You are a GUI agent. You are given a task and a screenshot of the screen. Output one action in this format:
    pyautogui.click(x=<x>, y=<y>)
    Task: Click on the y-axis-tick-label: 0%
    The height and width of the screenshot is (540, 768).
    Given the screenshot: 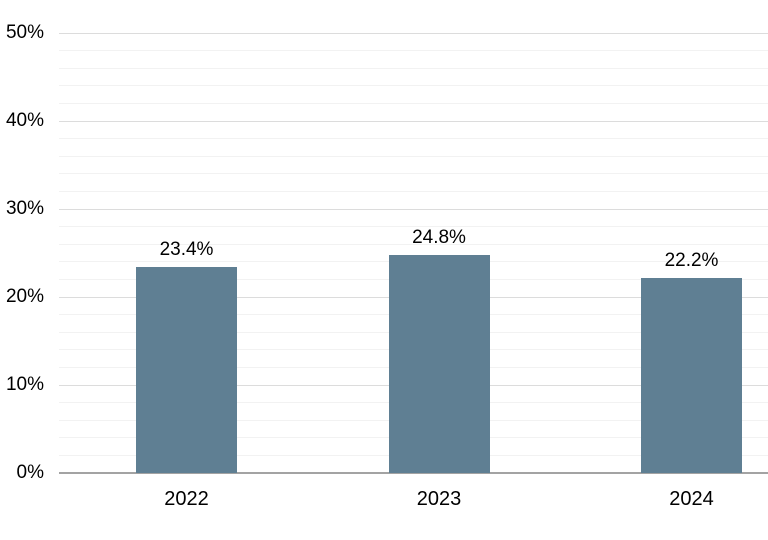 What is the action you would take?
    pyautogui.click(x=30, y=472)
    